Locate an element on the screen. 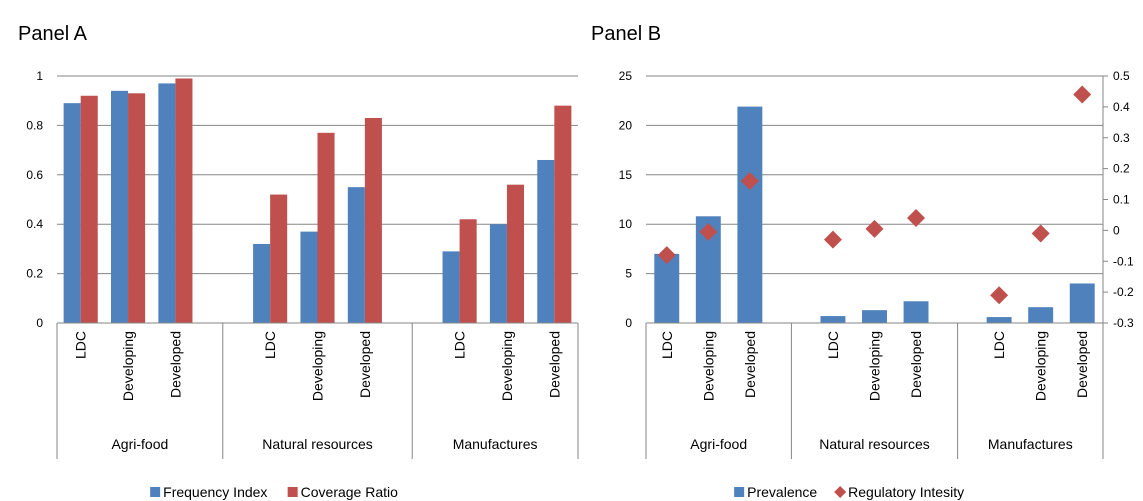 This screenshot has width=1143, height=501. panel-b-category-label-manufactures-ldc: LDC is located at coordinates (999, 345).